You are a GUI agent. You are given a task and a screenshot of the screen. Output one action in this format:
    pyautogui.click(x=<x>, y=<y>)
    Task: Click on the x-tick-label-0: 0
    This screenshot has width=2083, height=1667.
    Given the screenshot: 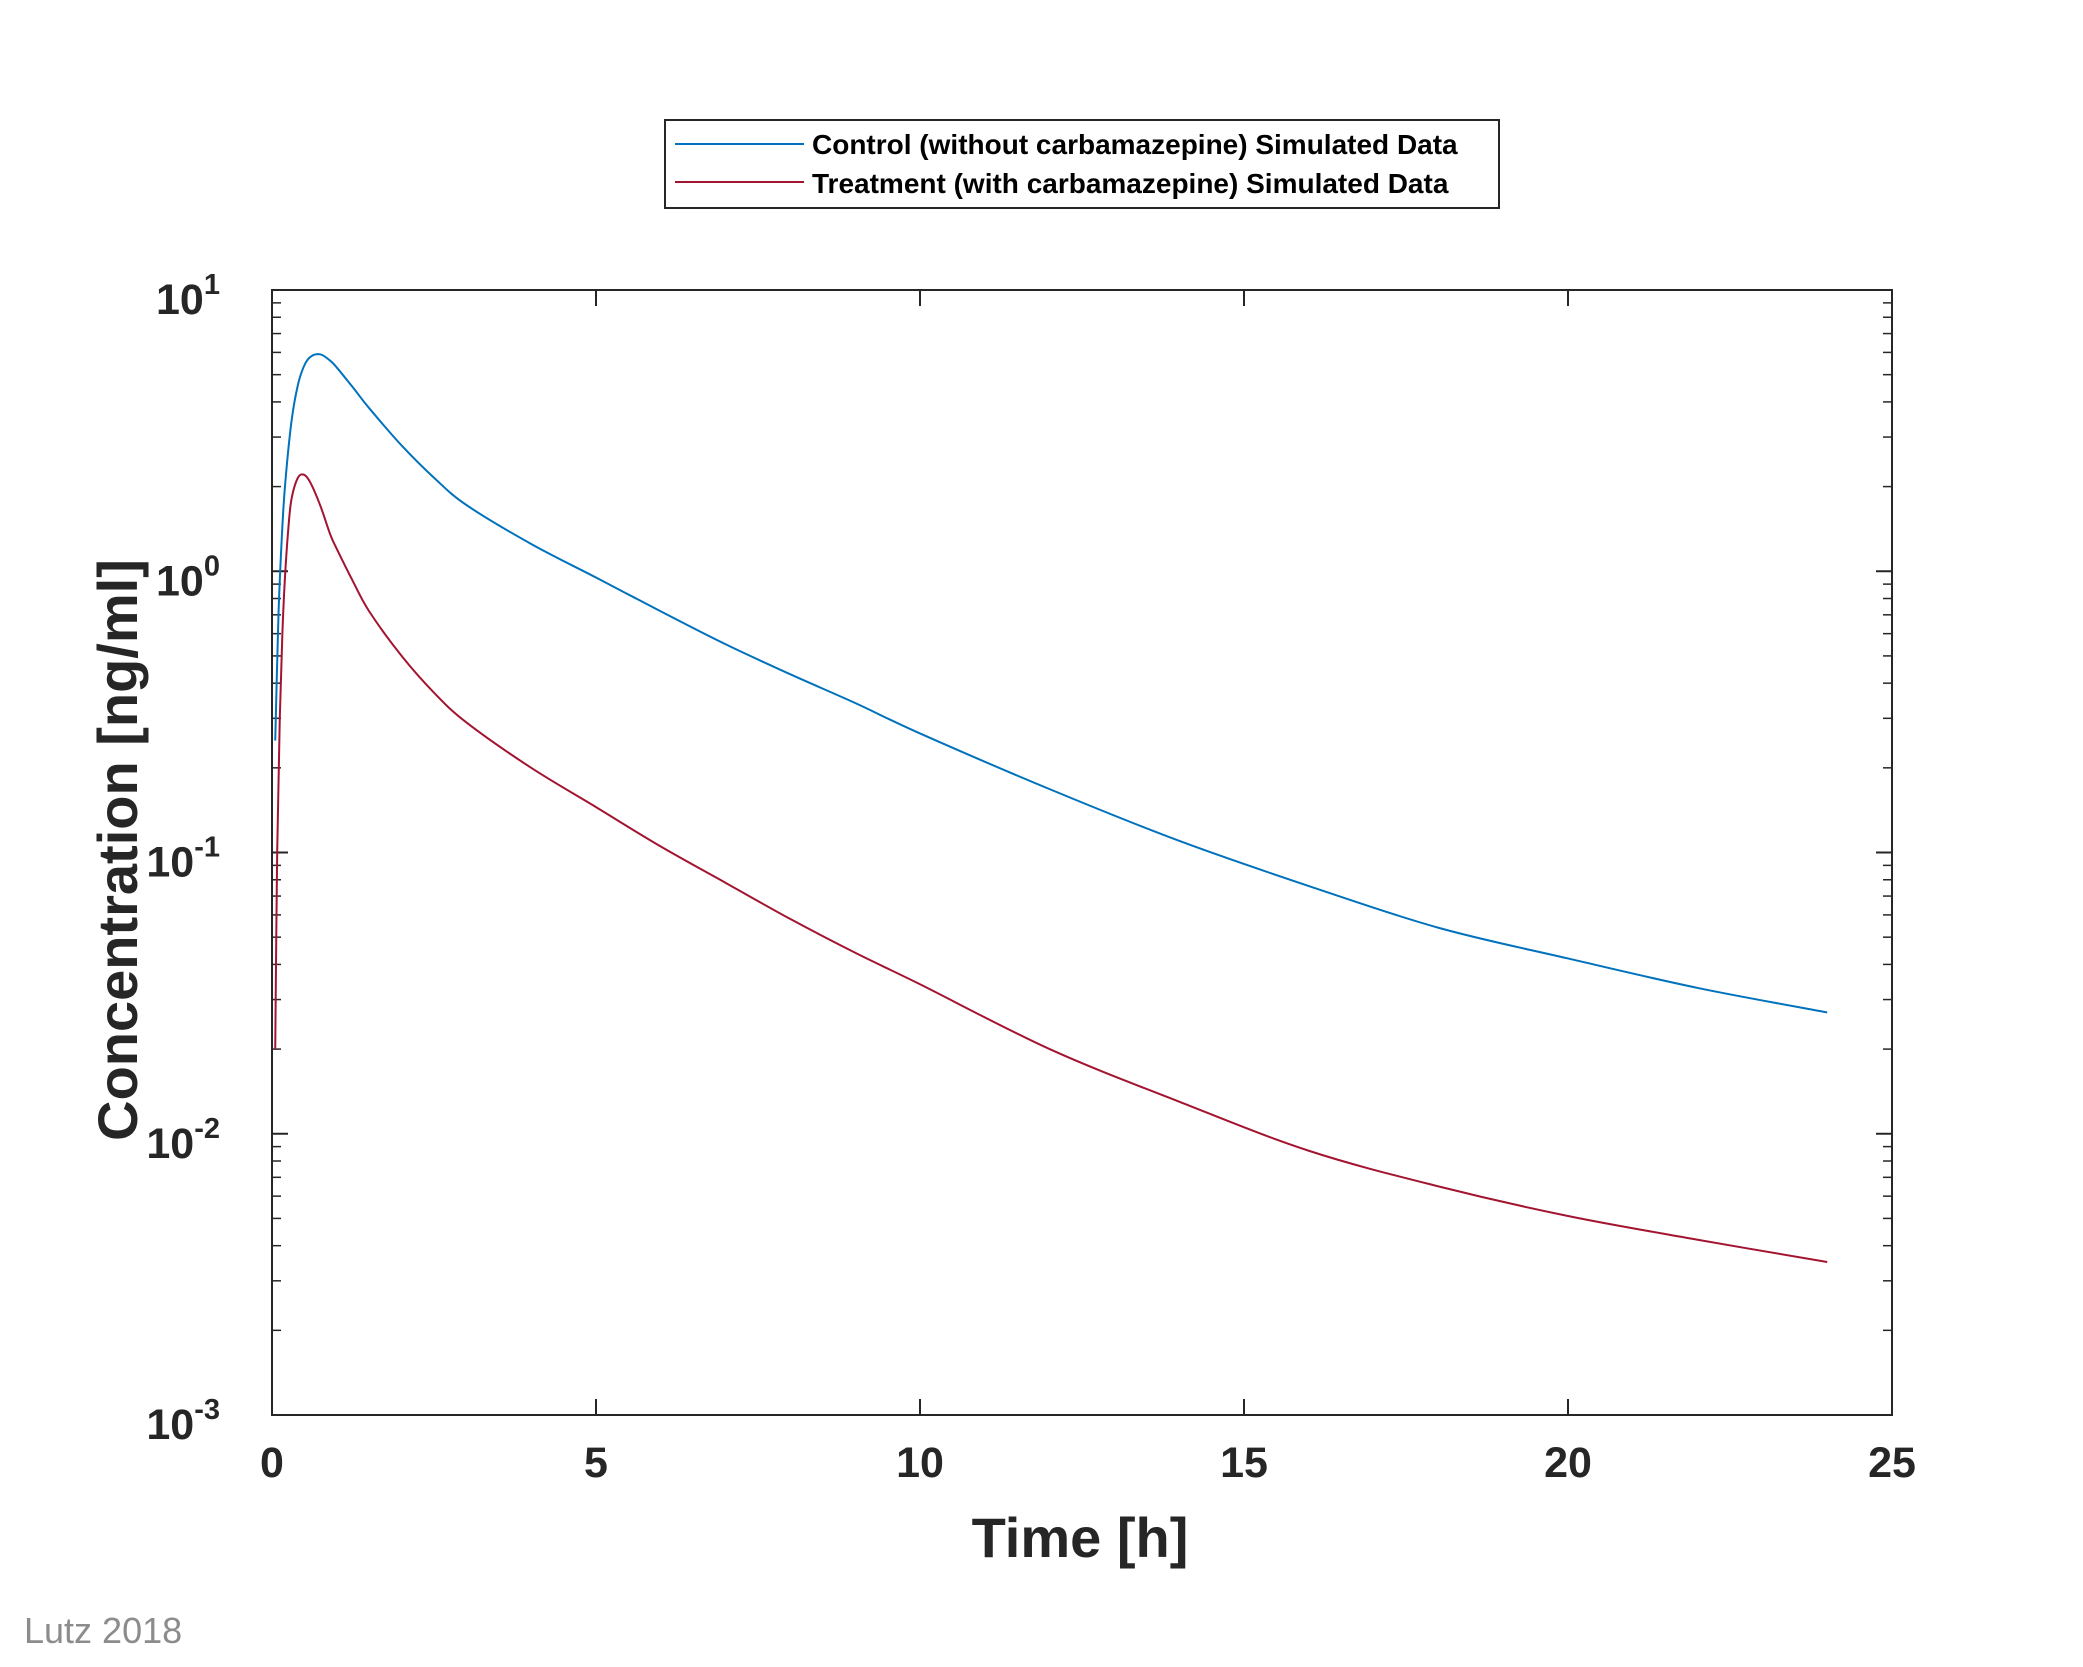 What is the action you would take?
    pyautogui.click(x=272, y=1463)
    